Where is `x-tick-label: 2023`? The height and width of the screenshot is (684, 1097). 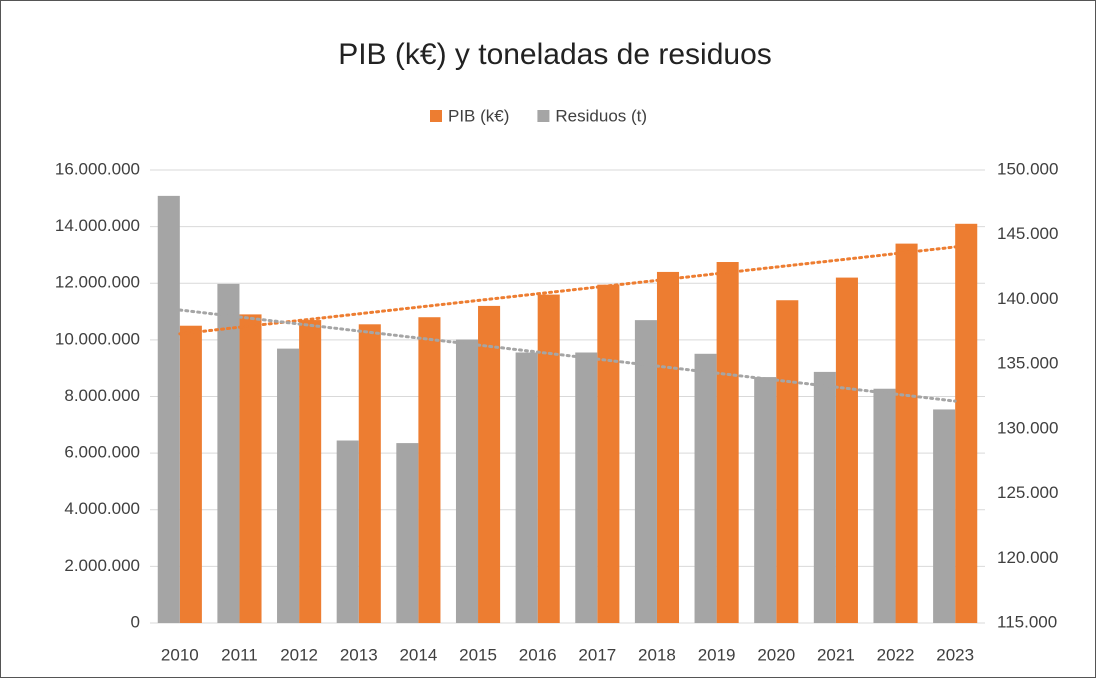 x-tick-label: 2023 is located at coordinates (955, 654).